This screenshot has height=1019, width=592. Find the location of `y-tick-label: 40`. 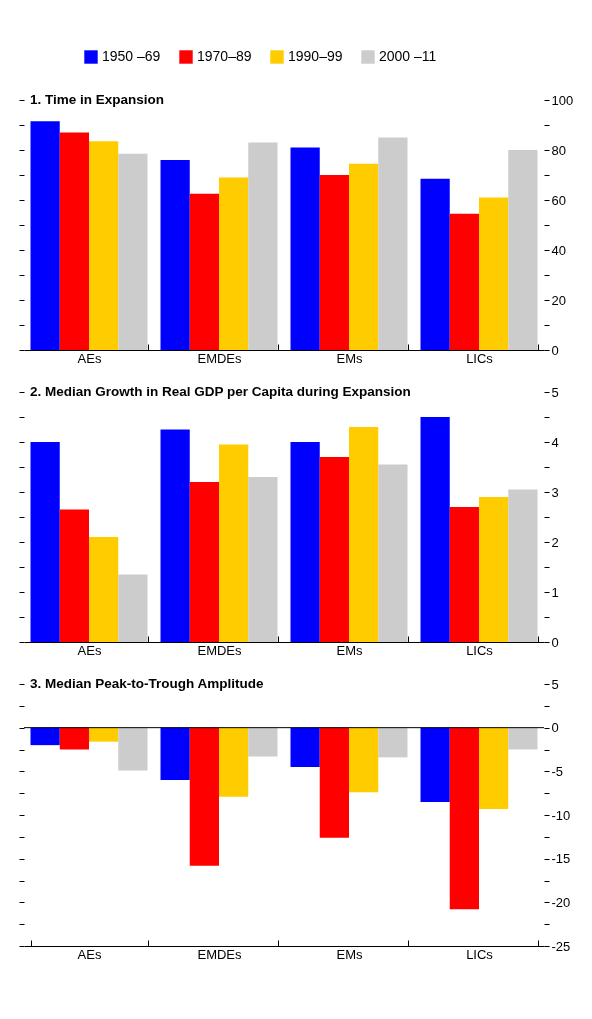

y-tick-label: 40 is located at coordinates (558, 250).